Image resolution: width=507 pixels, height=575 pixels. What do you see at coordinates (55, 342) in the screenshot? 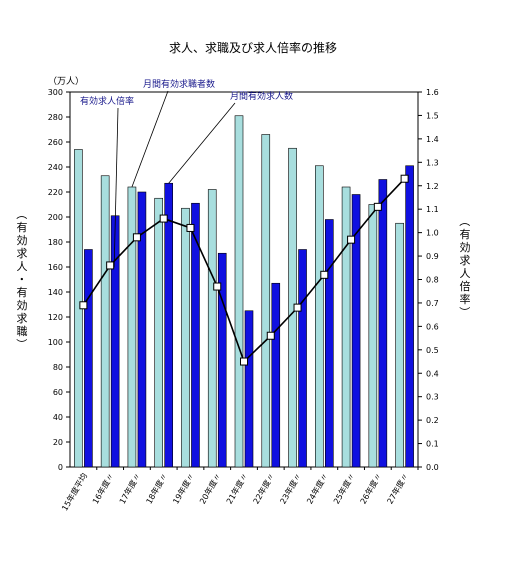
I see `left-tick-label: 100` at bounding box center [55, 342].